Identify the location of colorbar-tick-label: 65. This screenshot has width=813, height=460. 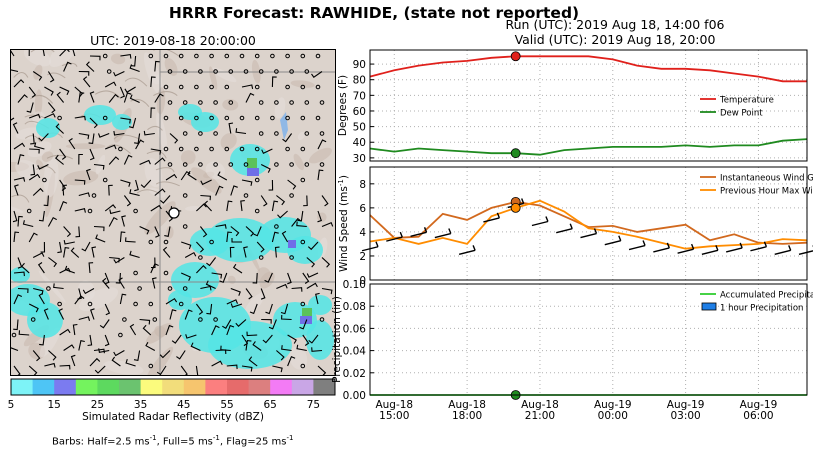
(270, 405).